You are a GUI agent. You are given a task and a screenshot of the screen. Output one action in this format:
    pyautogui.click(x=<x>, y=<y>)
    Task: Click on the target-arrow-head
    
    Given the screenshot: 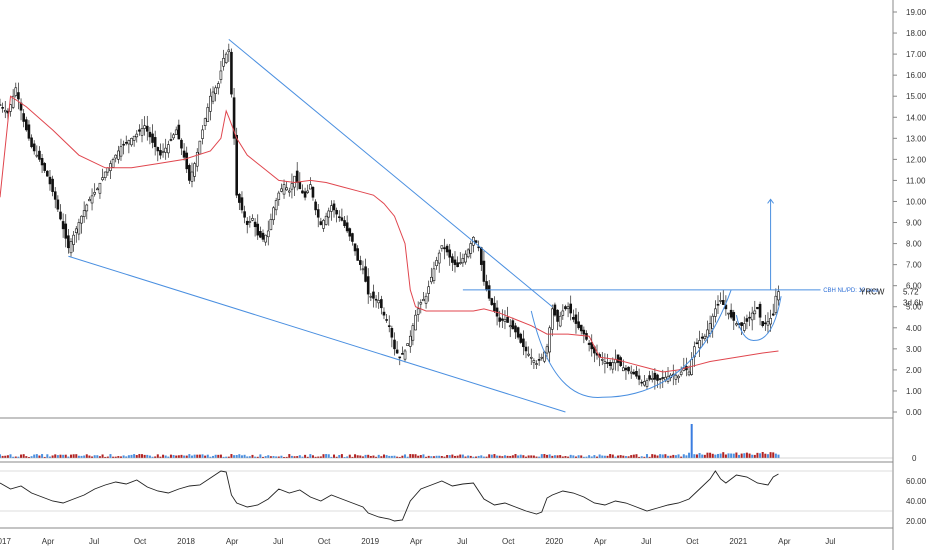 What is the action you would take?
    pyautogui.click(x=770, y=201)
    